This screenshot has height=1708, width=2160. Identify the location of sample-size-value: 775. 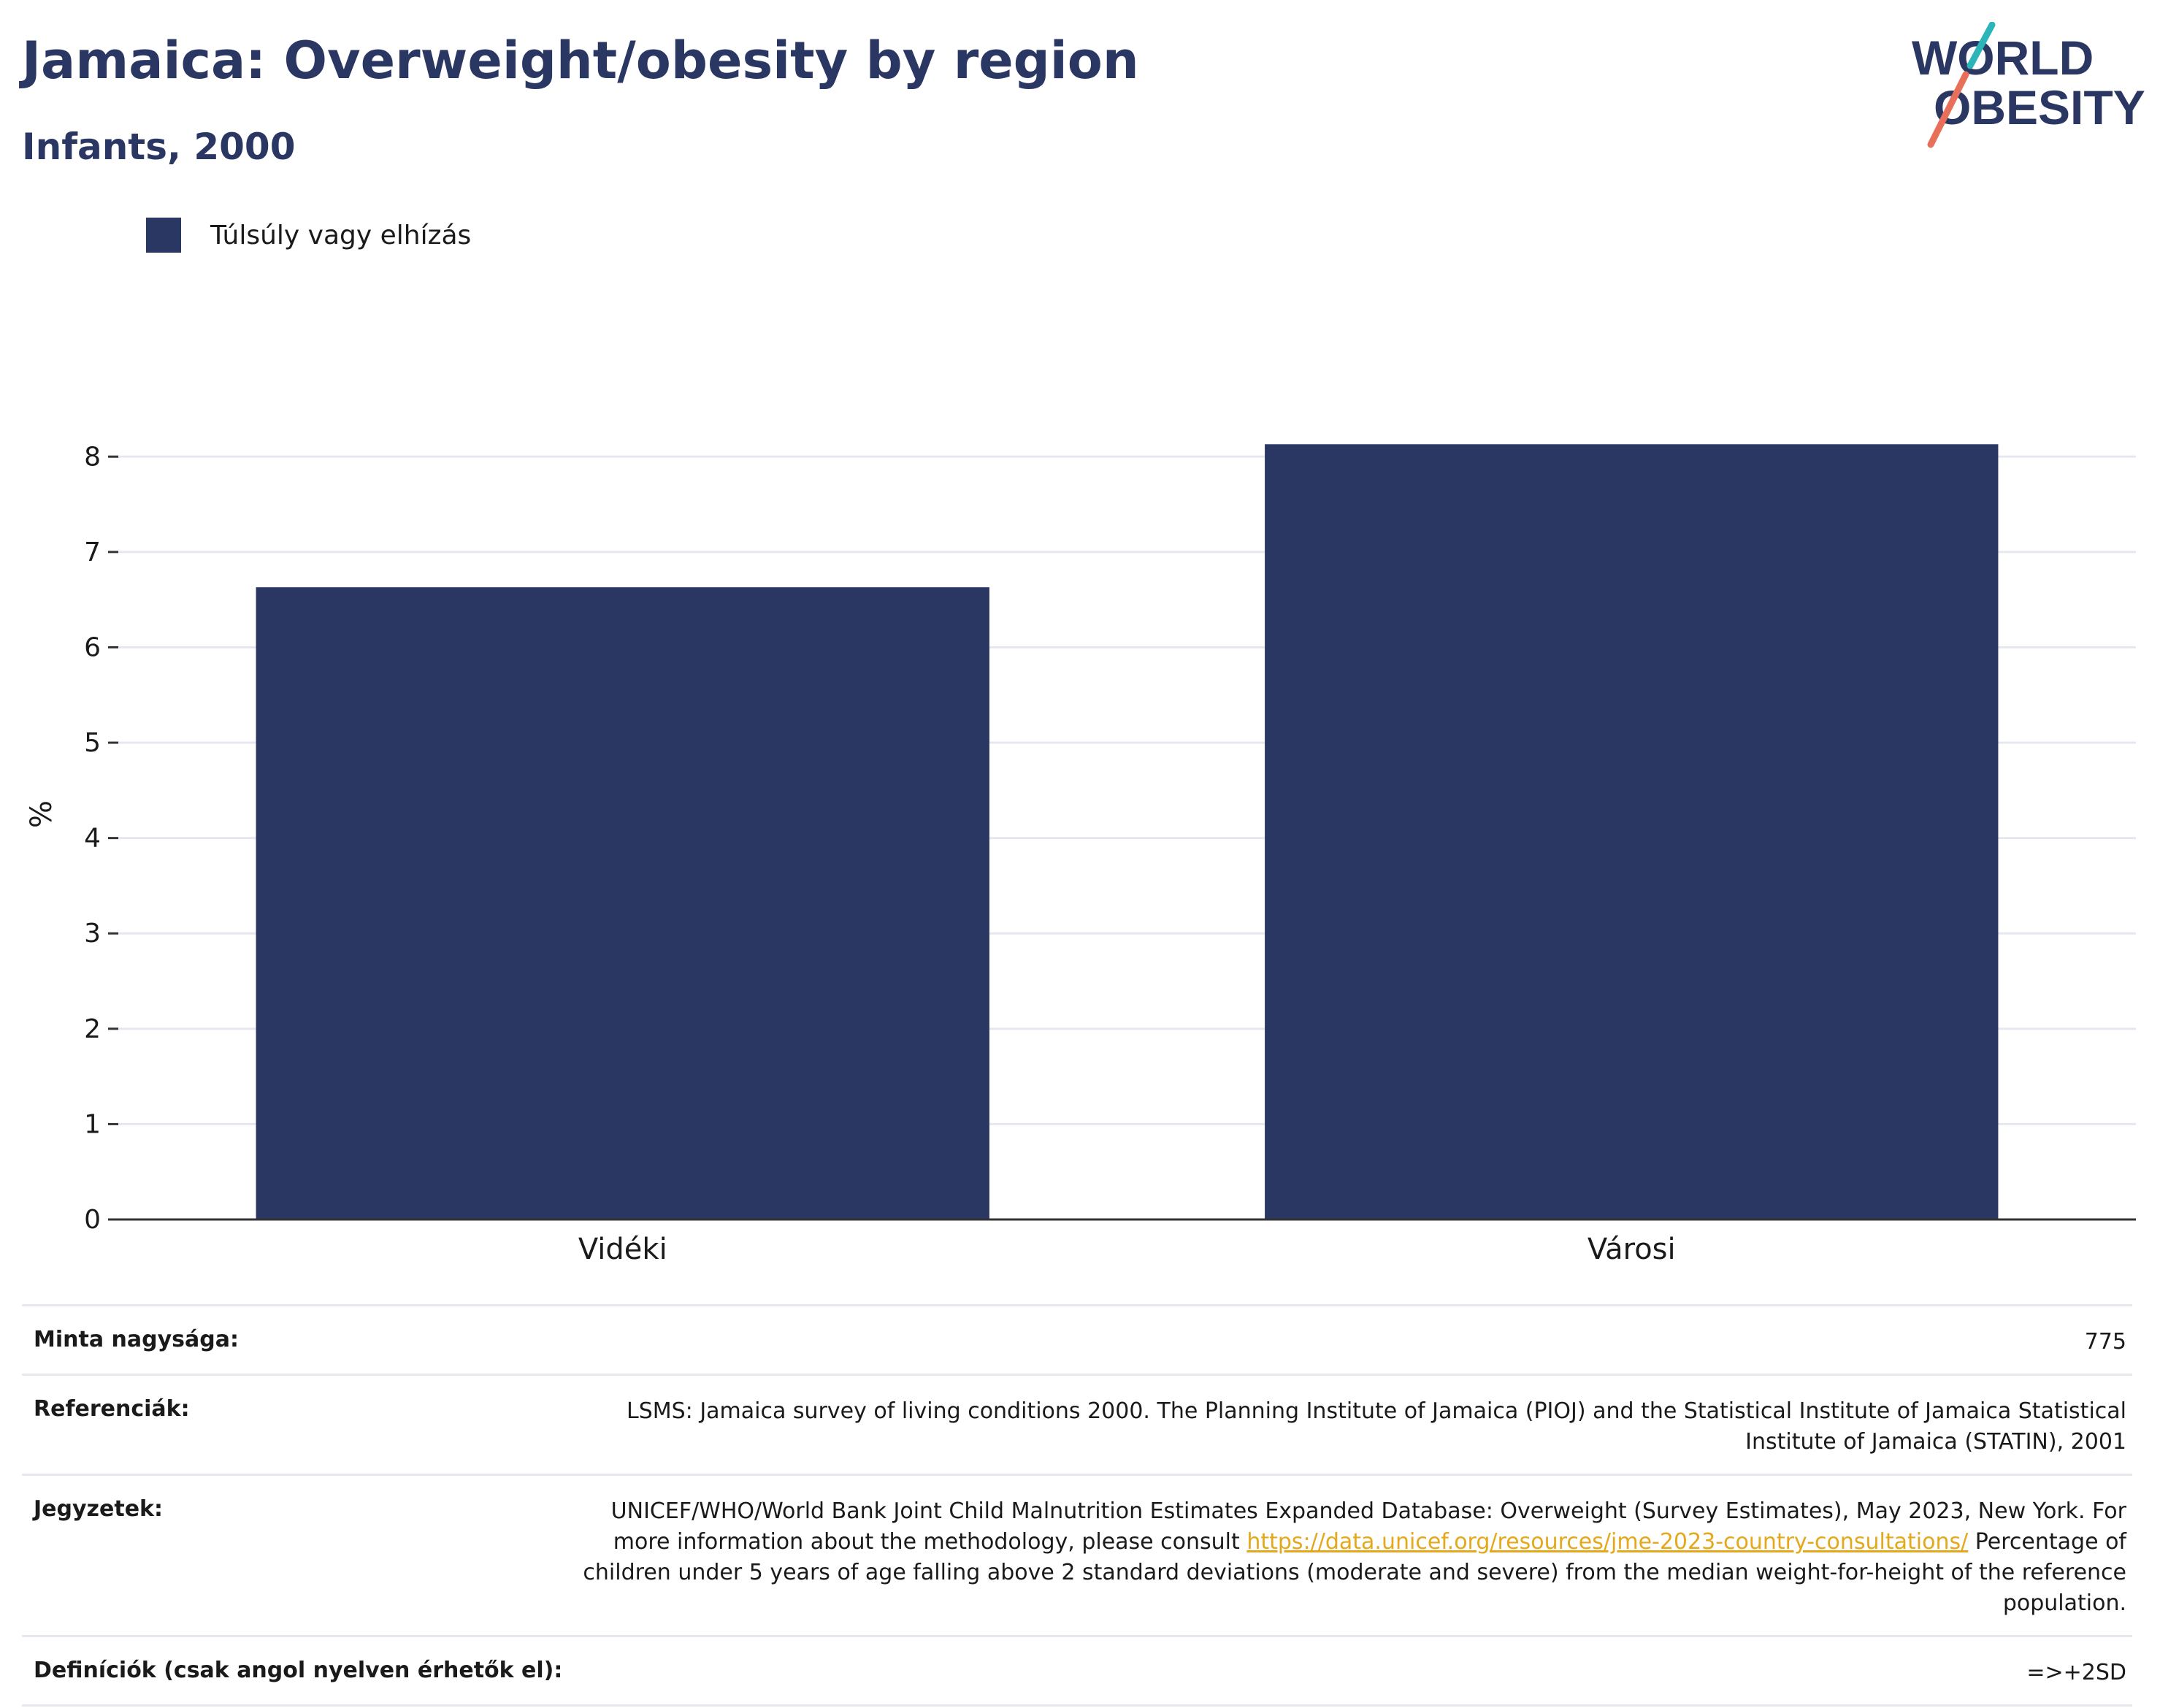
(2105, 1342).